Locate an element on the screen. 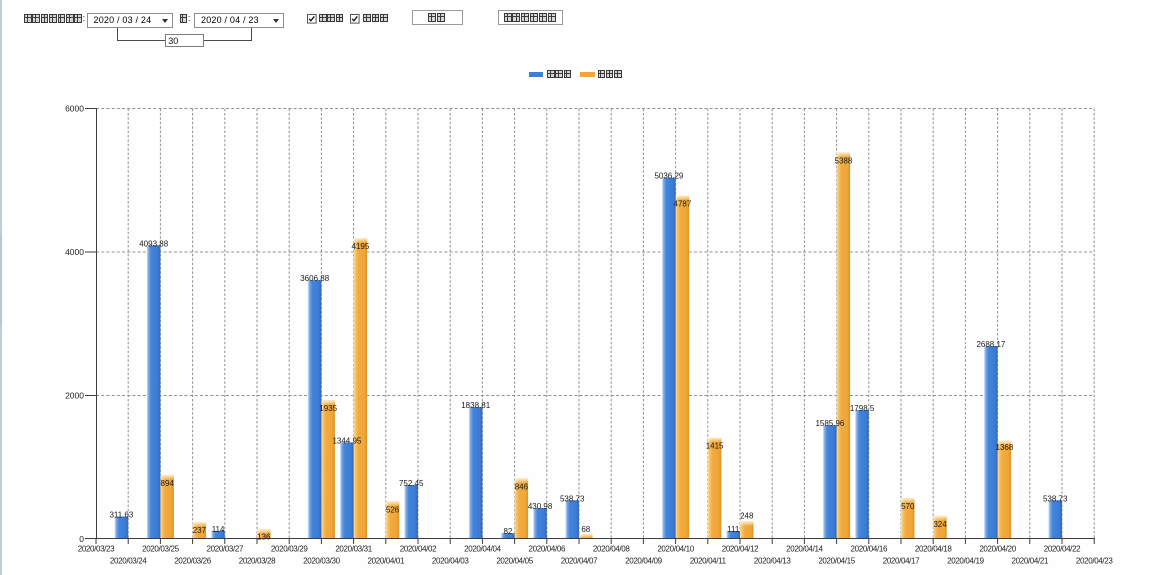 Image resolution: width=1150 pixels, height=575 pixels. svg-text: 4195 is located at coordinates (361, 246).